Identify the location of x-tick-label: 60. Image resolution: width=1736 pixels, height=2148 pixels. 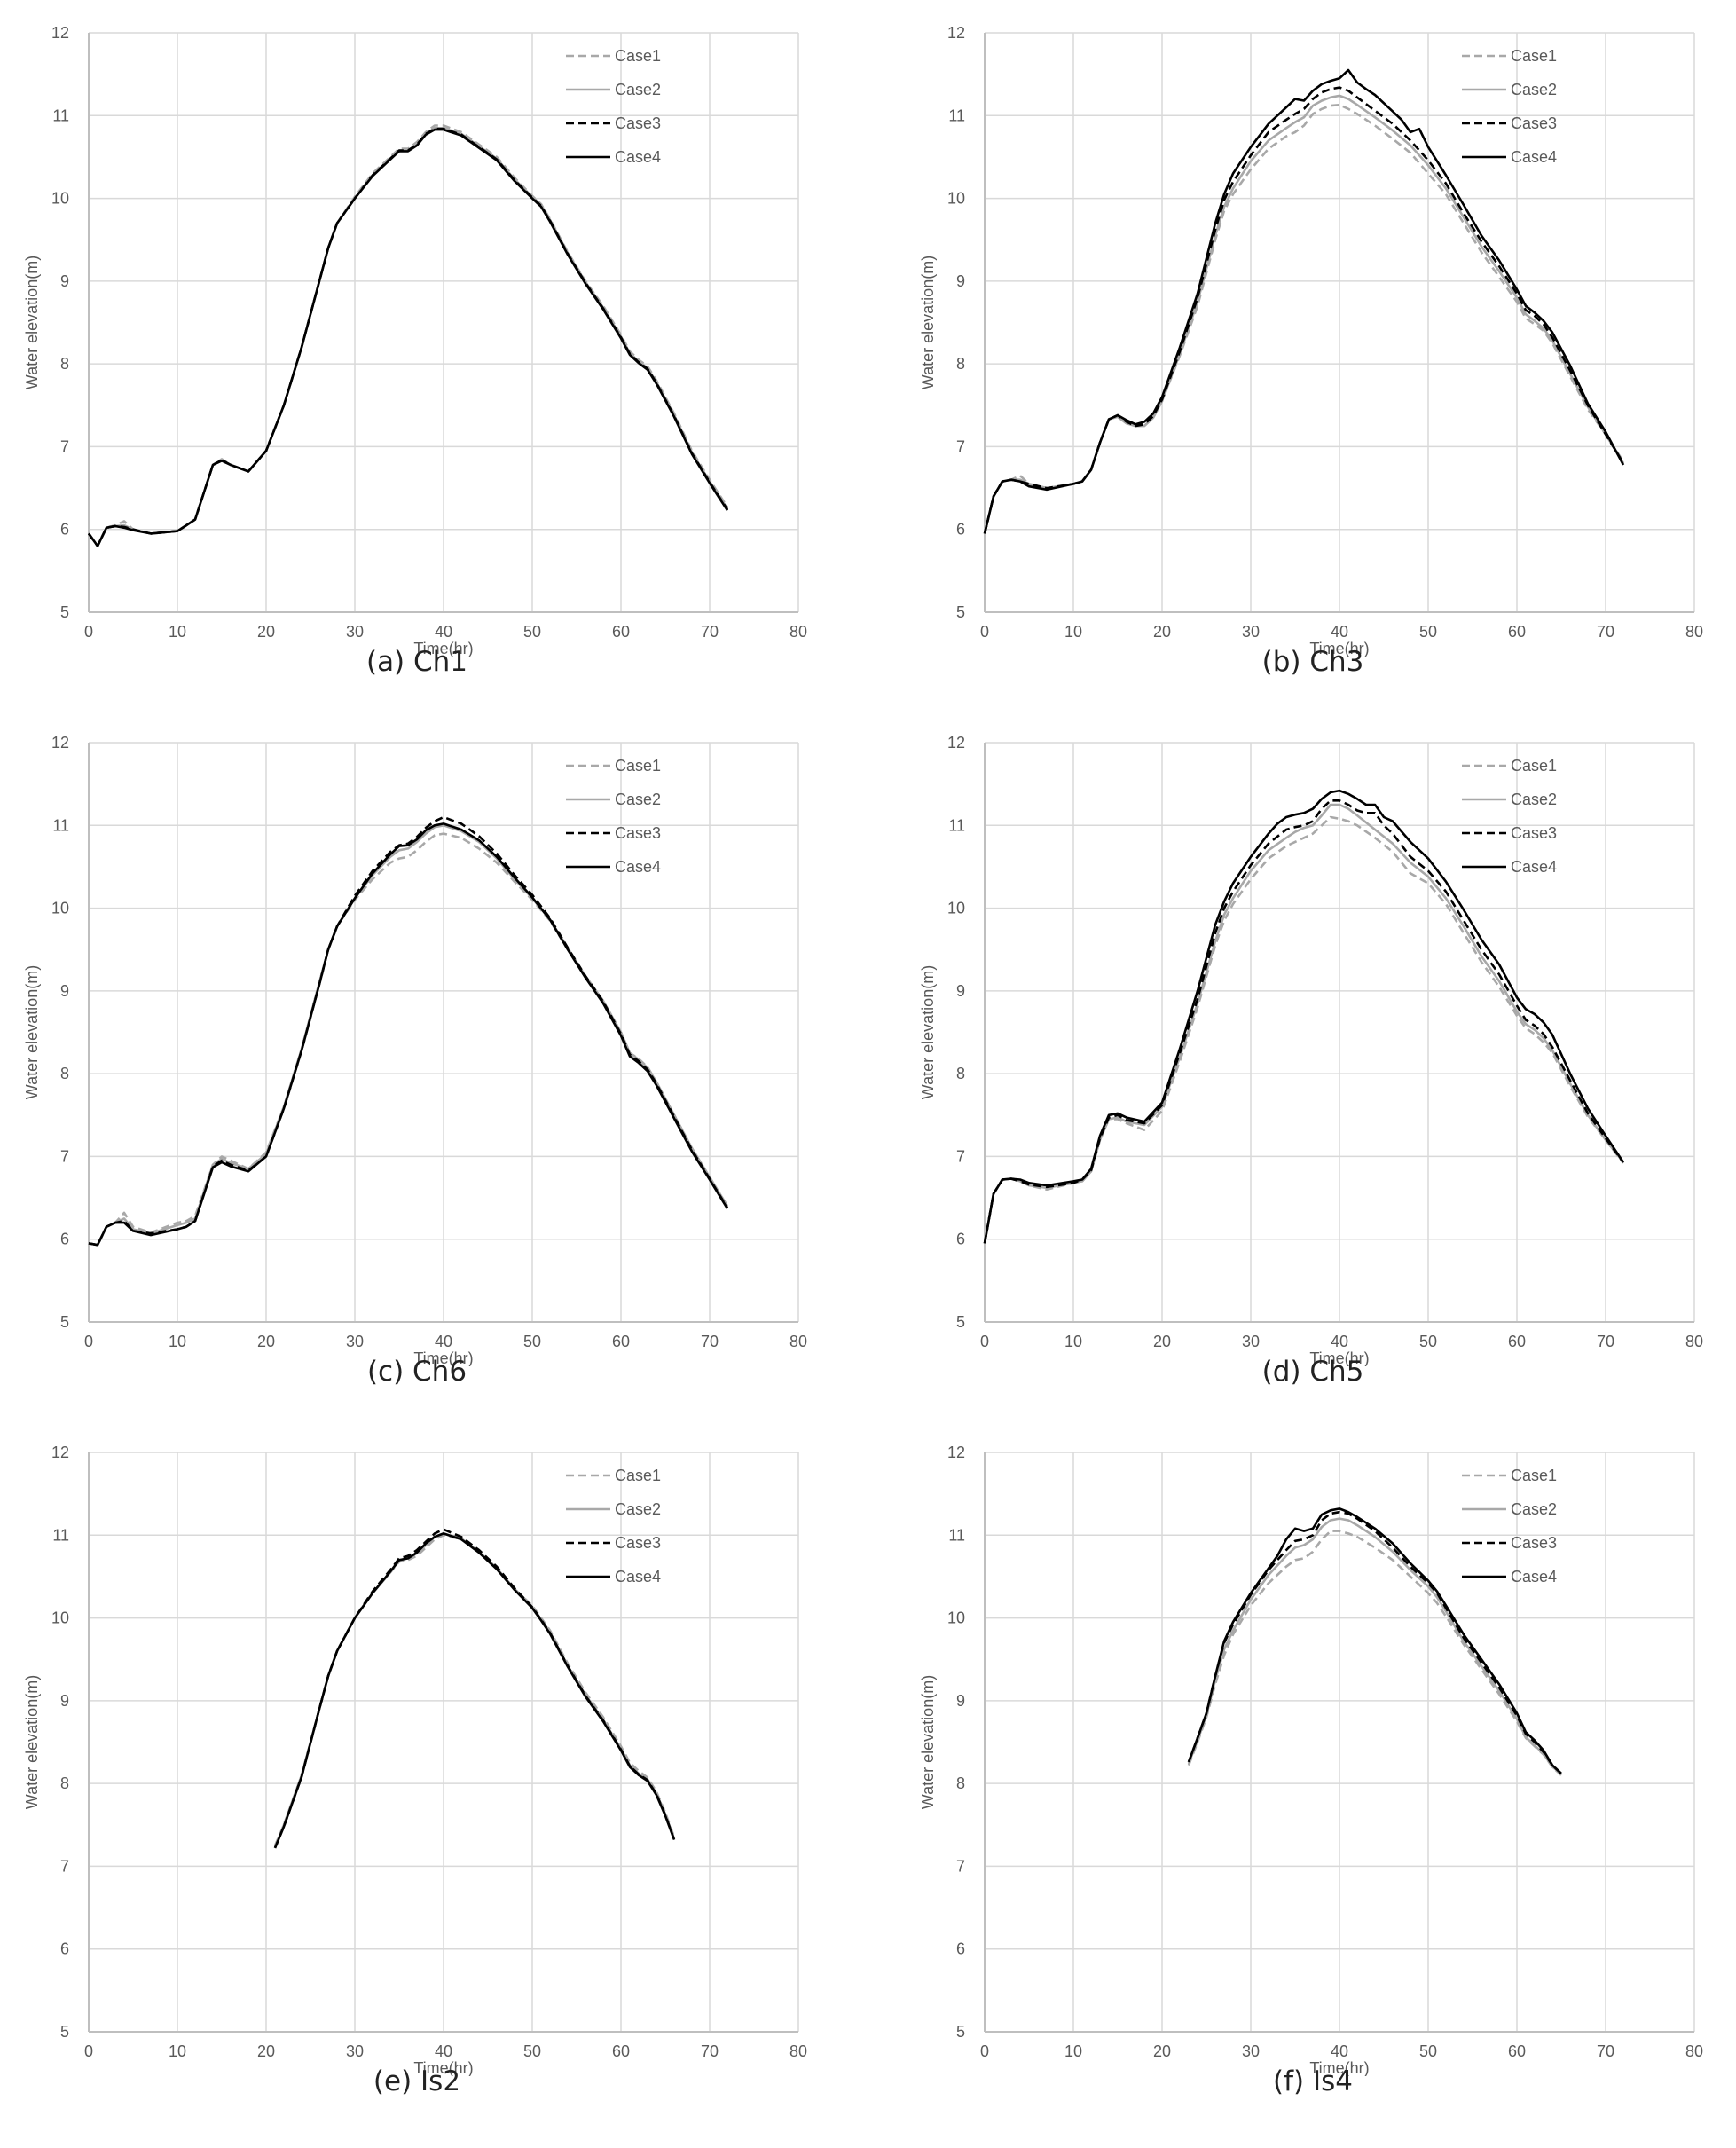
(621, 2051).